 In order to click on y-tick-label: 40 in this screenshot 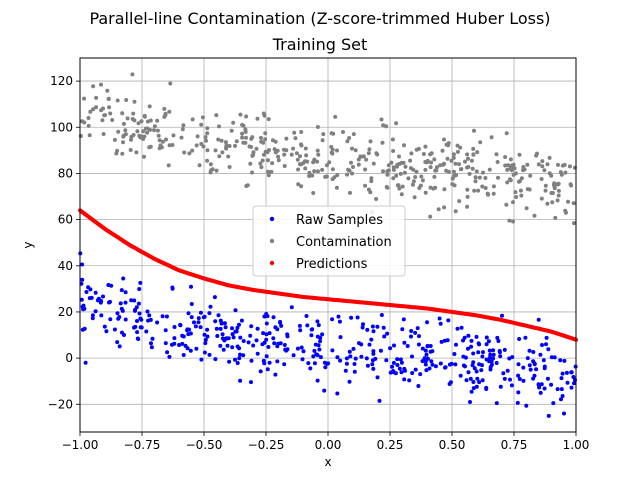, I will do `click(65, 266)`.